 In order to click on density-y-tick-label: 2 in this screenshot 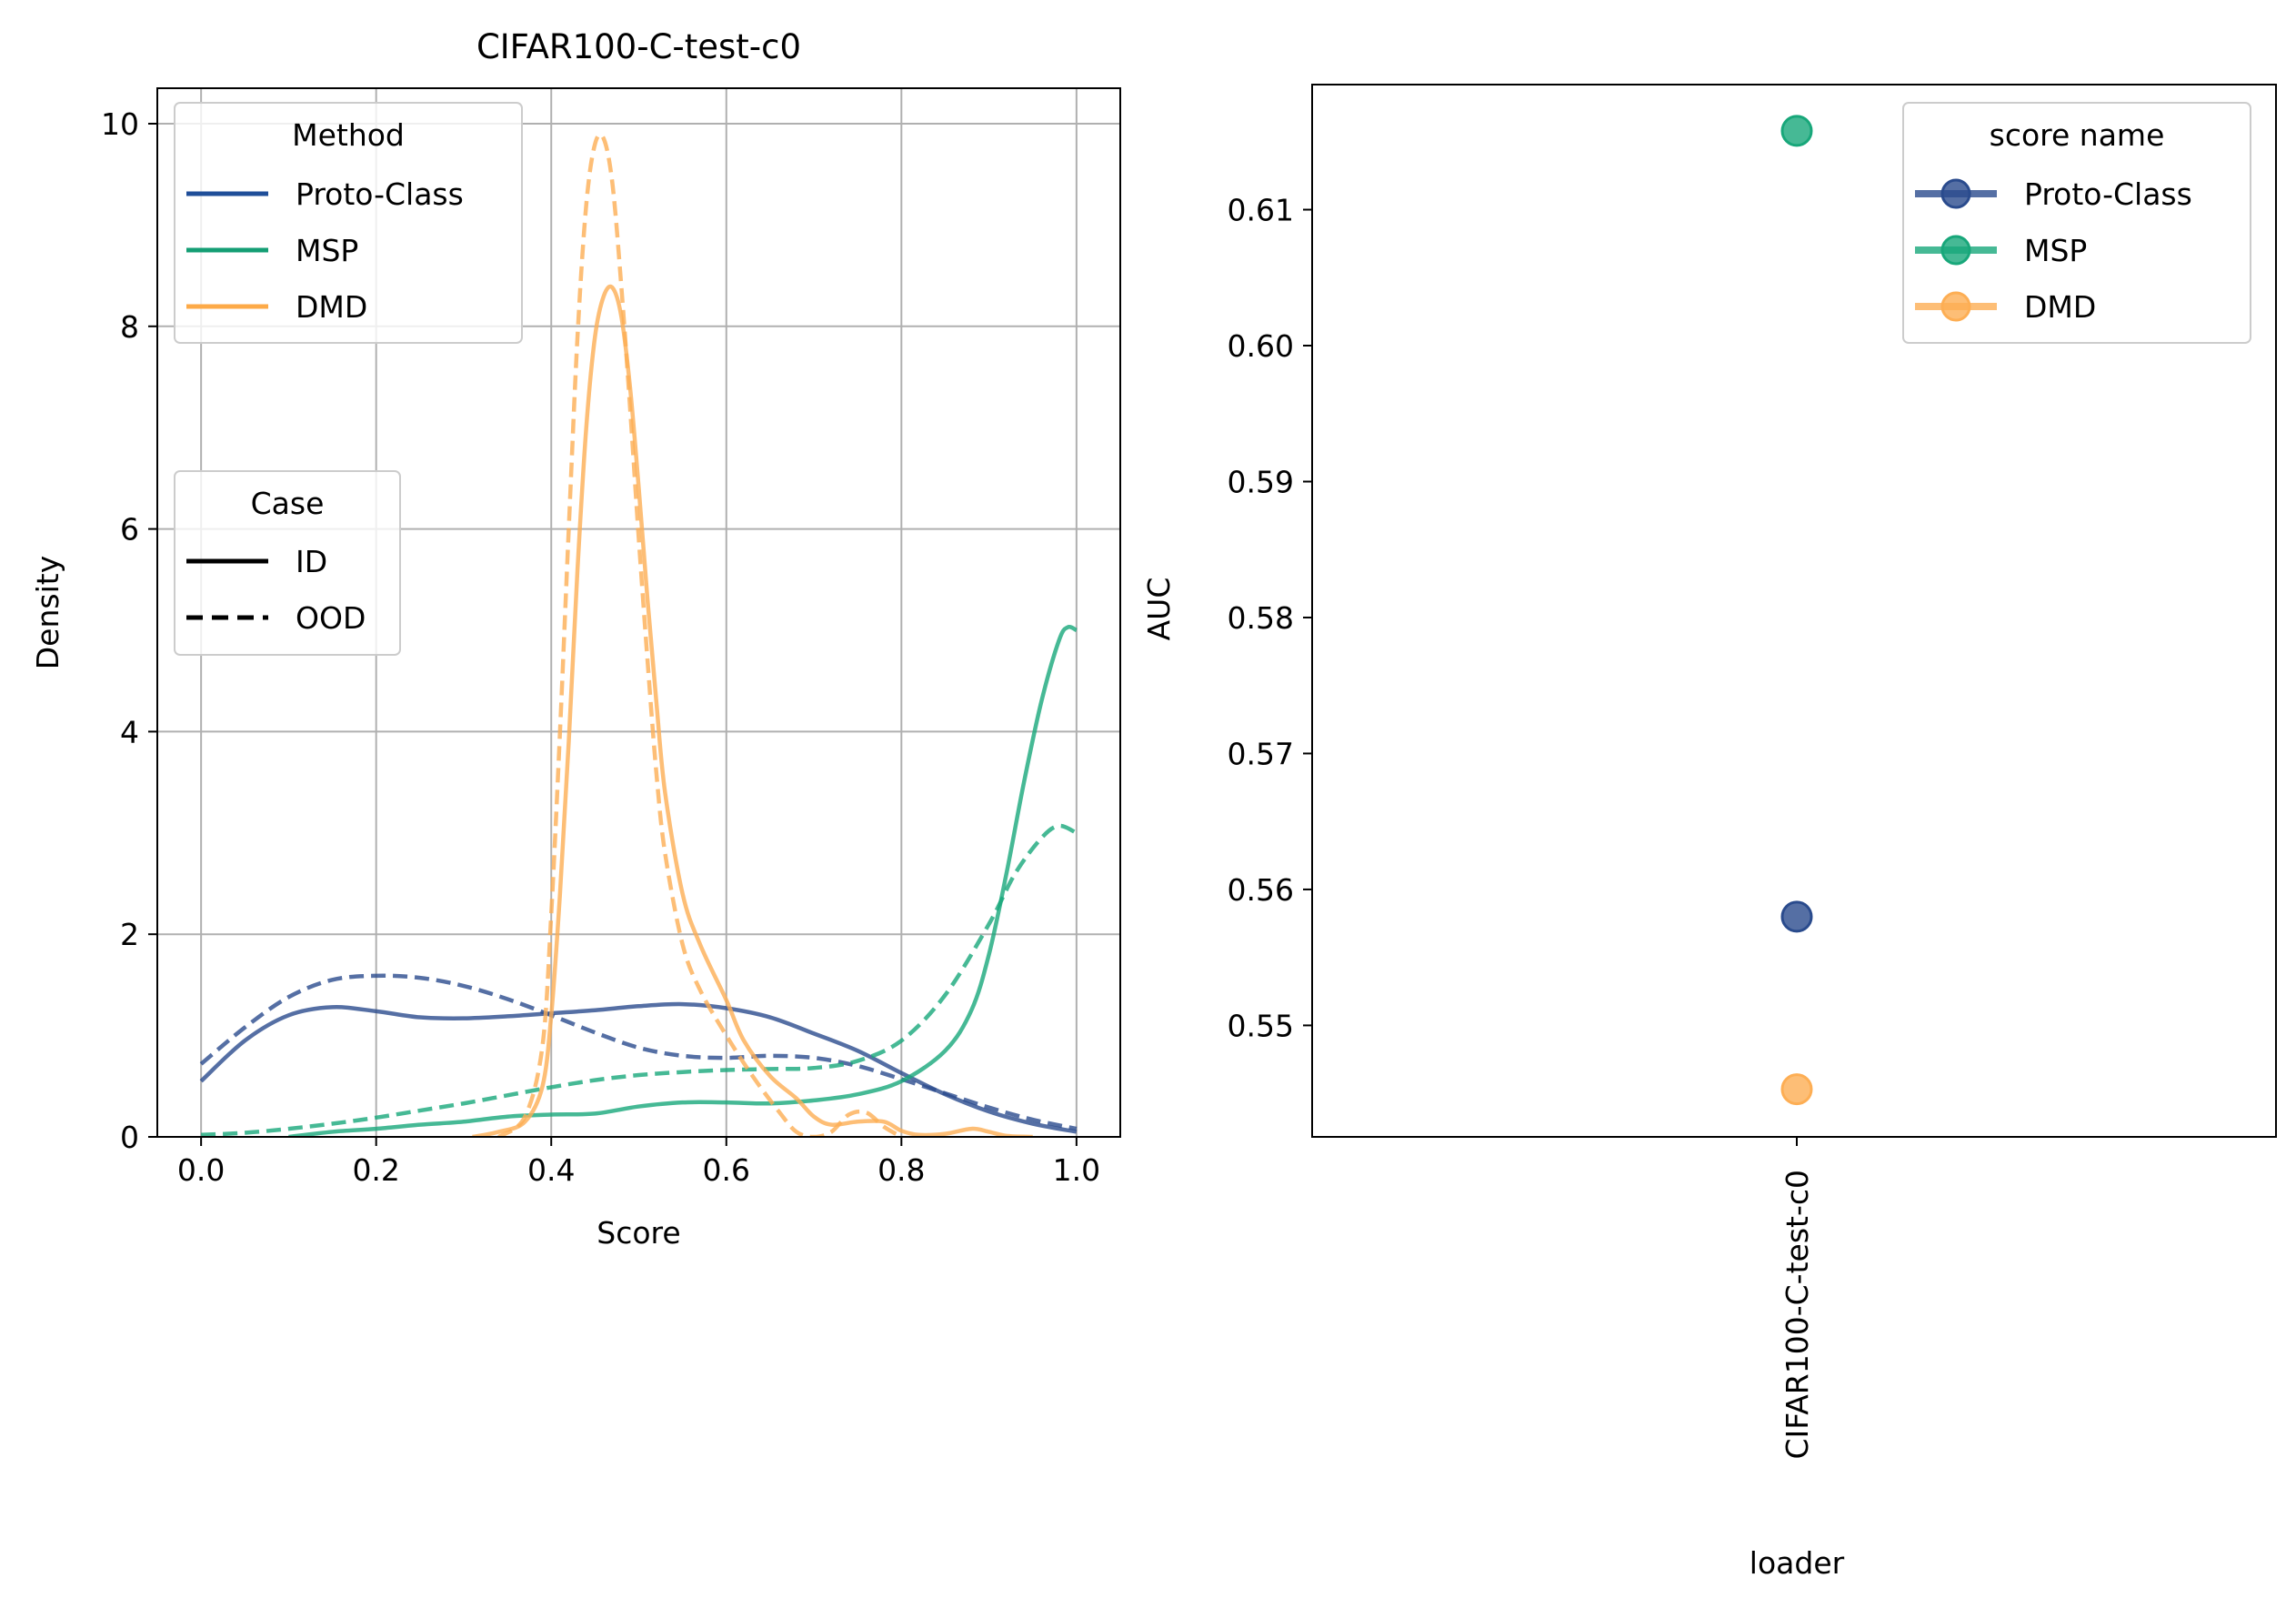, I will do `click(130, 935)`.